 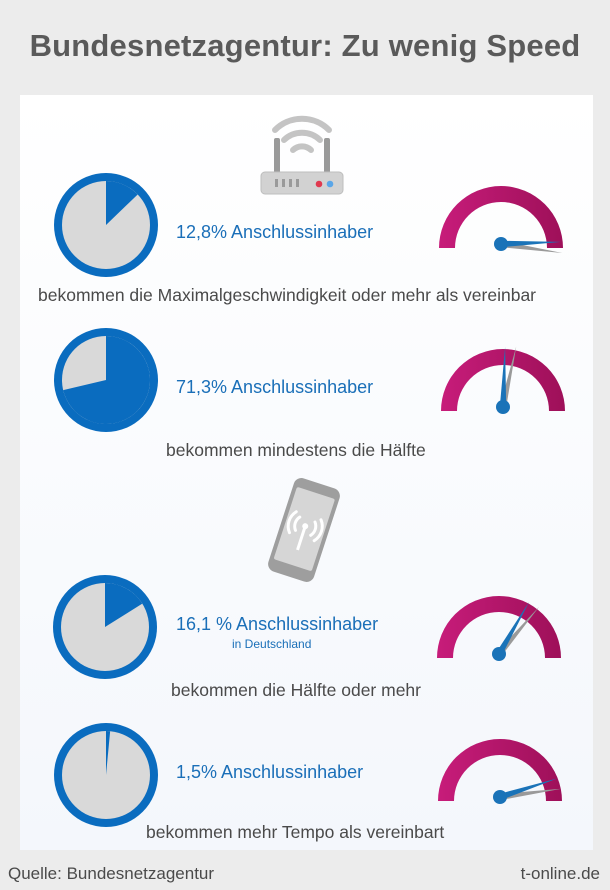 What do you see at coordinates (277, 624) in the screenshot?
I see `percent-label-3: 16,1 % Anschlussinhaber` at bounding box center [277, 624].